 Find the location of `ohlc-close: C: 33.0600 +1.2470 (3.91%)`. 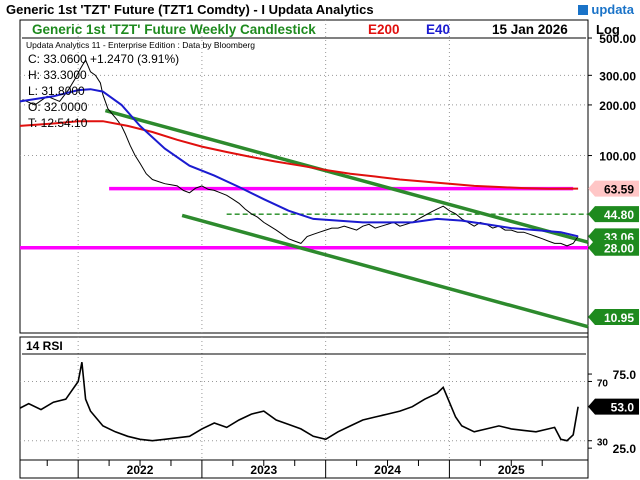

ohlc-close: C: 33.0600 +1.2470 (3.91%) is located at coordinates (103, 59).